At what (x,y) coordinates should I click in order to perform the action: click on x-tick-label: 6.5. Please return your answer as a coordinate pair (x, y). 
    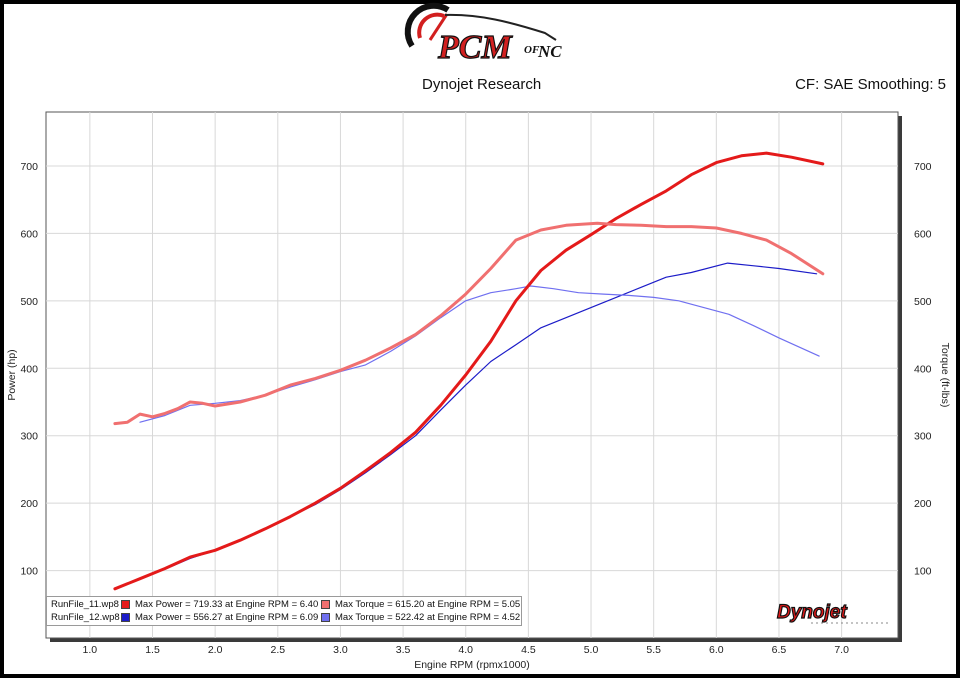
    Looking at the image, I should click on (779, 650).